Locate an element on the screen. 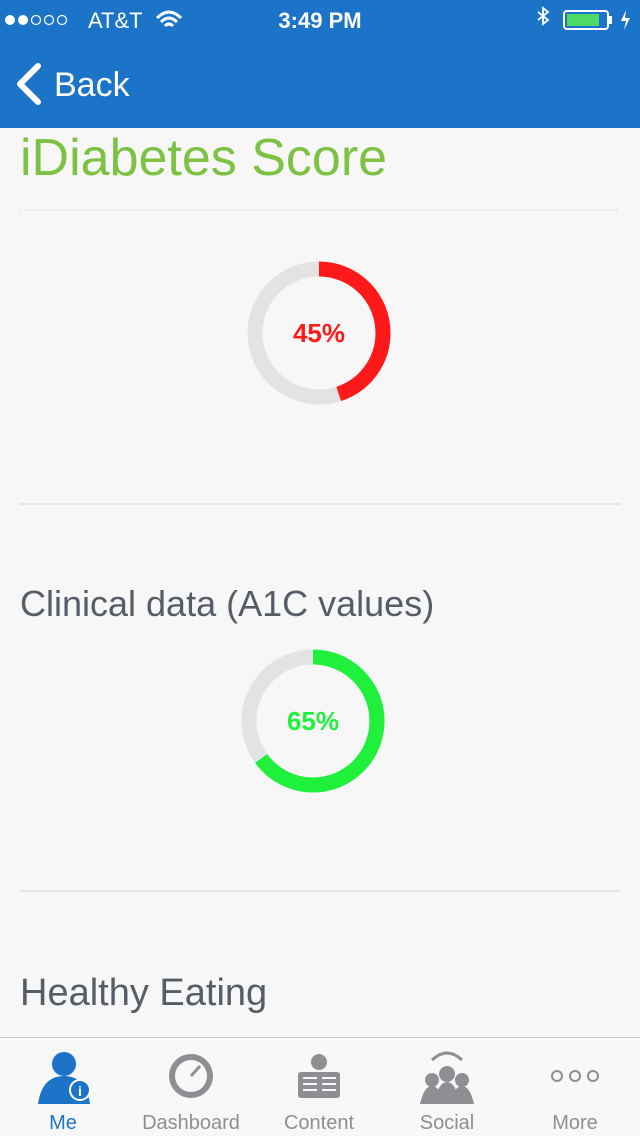 This screenshot has height=1136, width=640. gauges: 45% 65% is located at coordinates (316, 527).